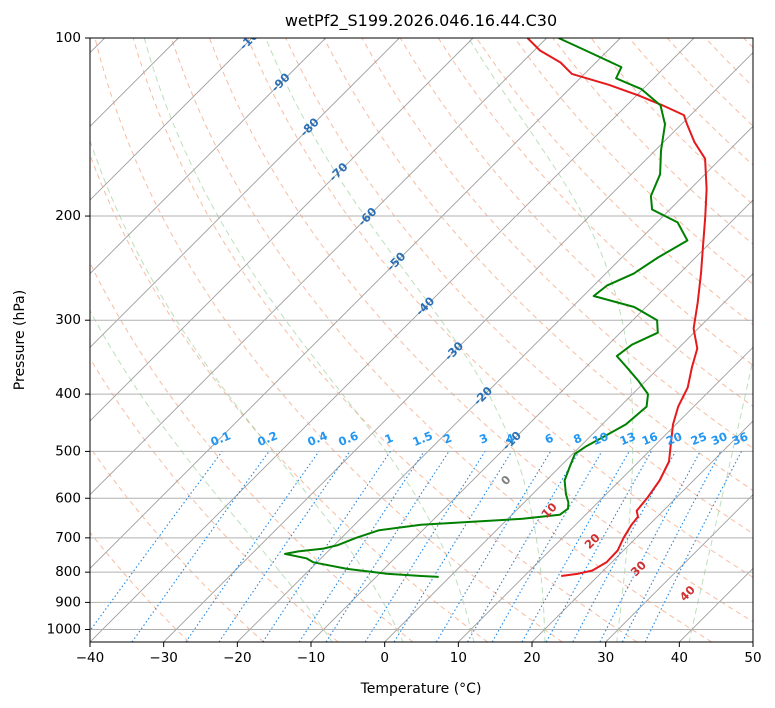  What do you see at coordinates (163, 658) in the screenshot?
I see `x-tick-label: −30` at bounding box center [163, 658].